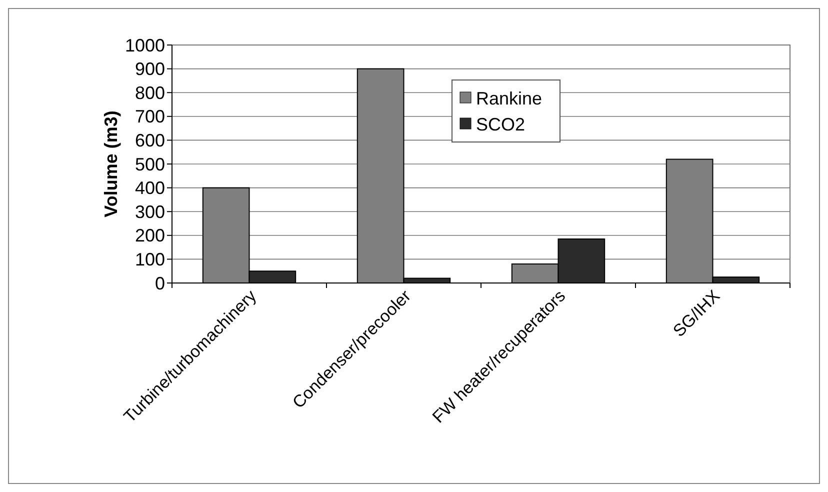  I want to click on y-tick-label: 1000, so click(144, 45).